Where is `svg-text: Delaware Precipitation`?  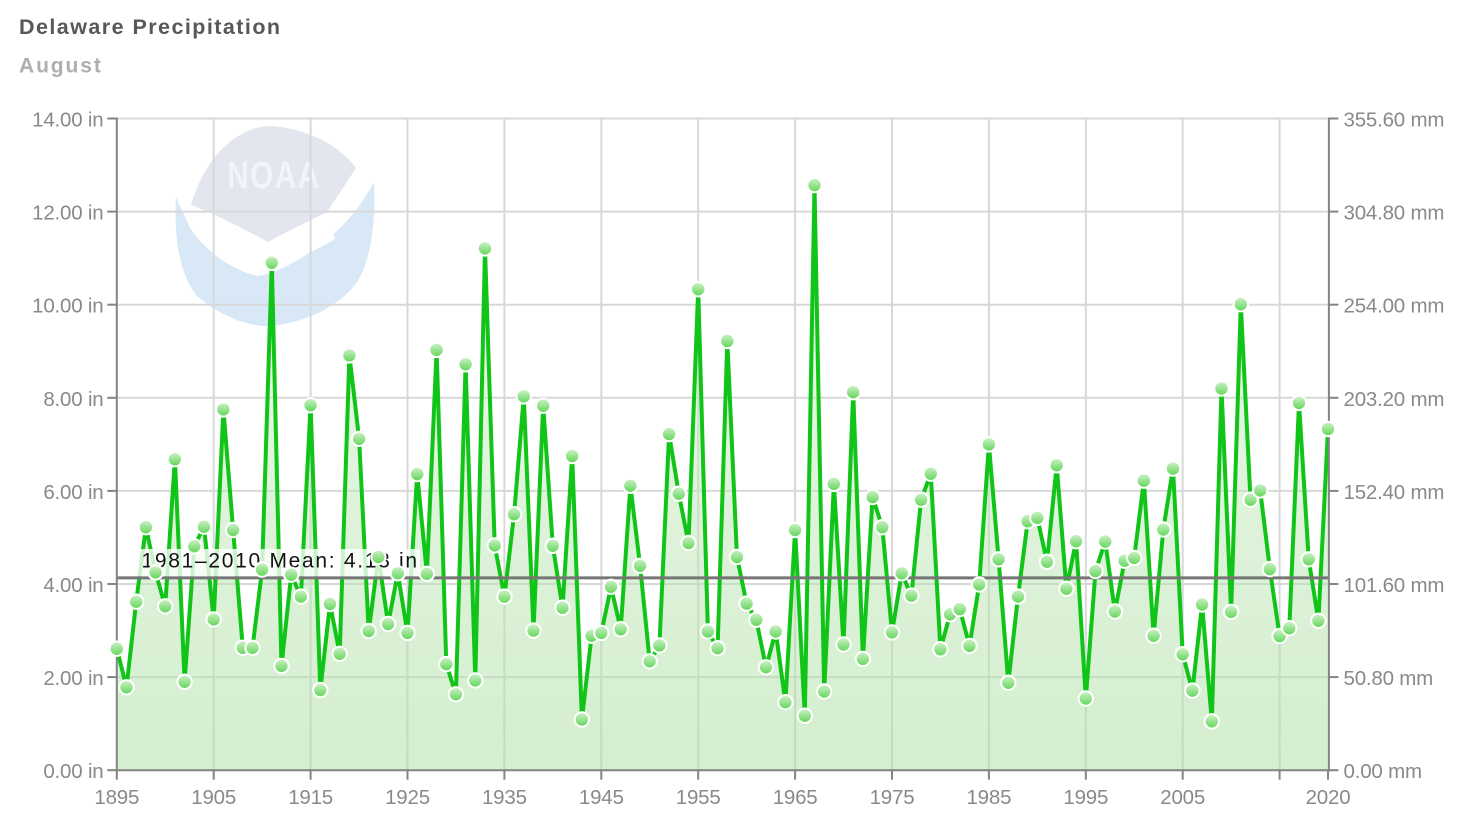
svg-text: Delaware Precipitation is located at coordinates (150, 27).